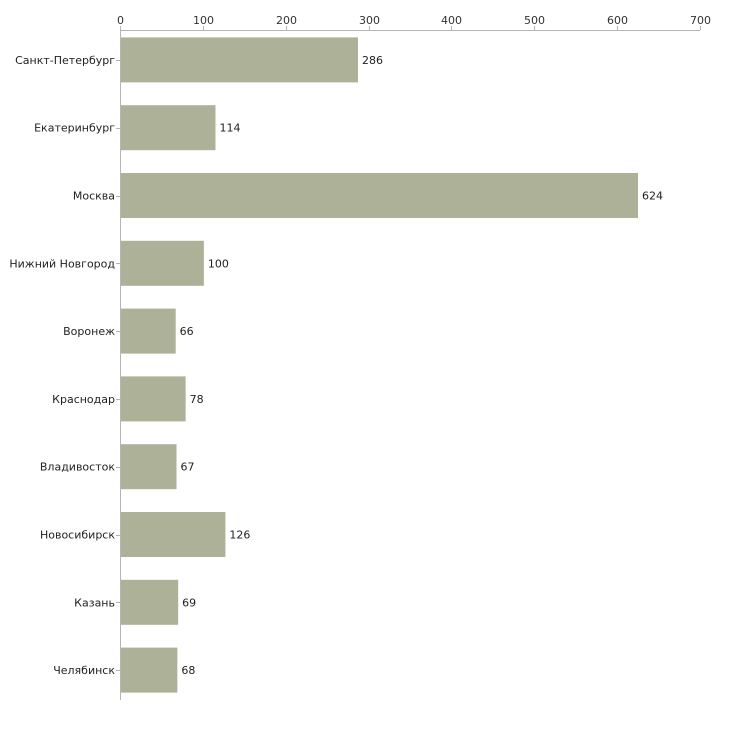  What do you see at coordinates (120, 20) in the screenshot?
I see `x-tick-label: 0` at bounding box center [120, 20].